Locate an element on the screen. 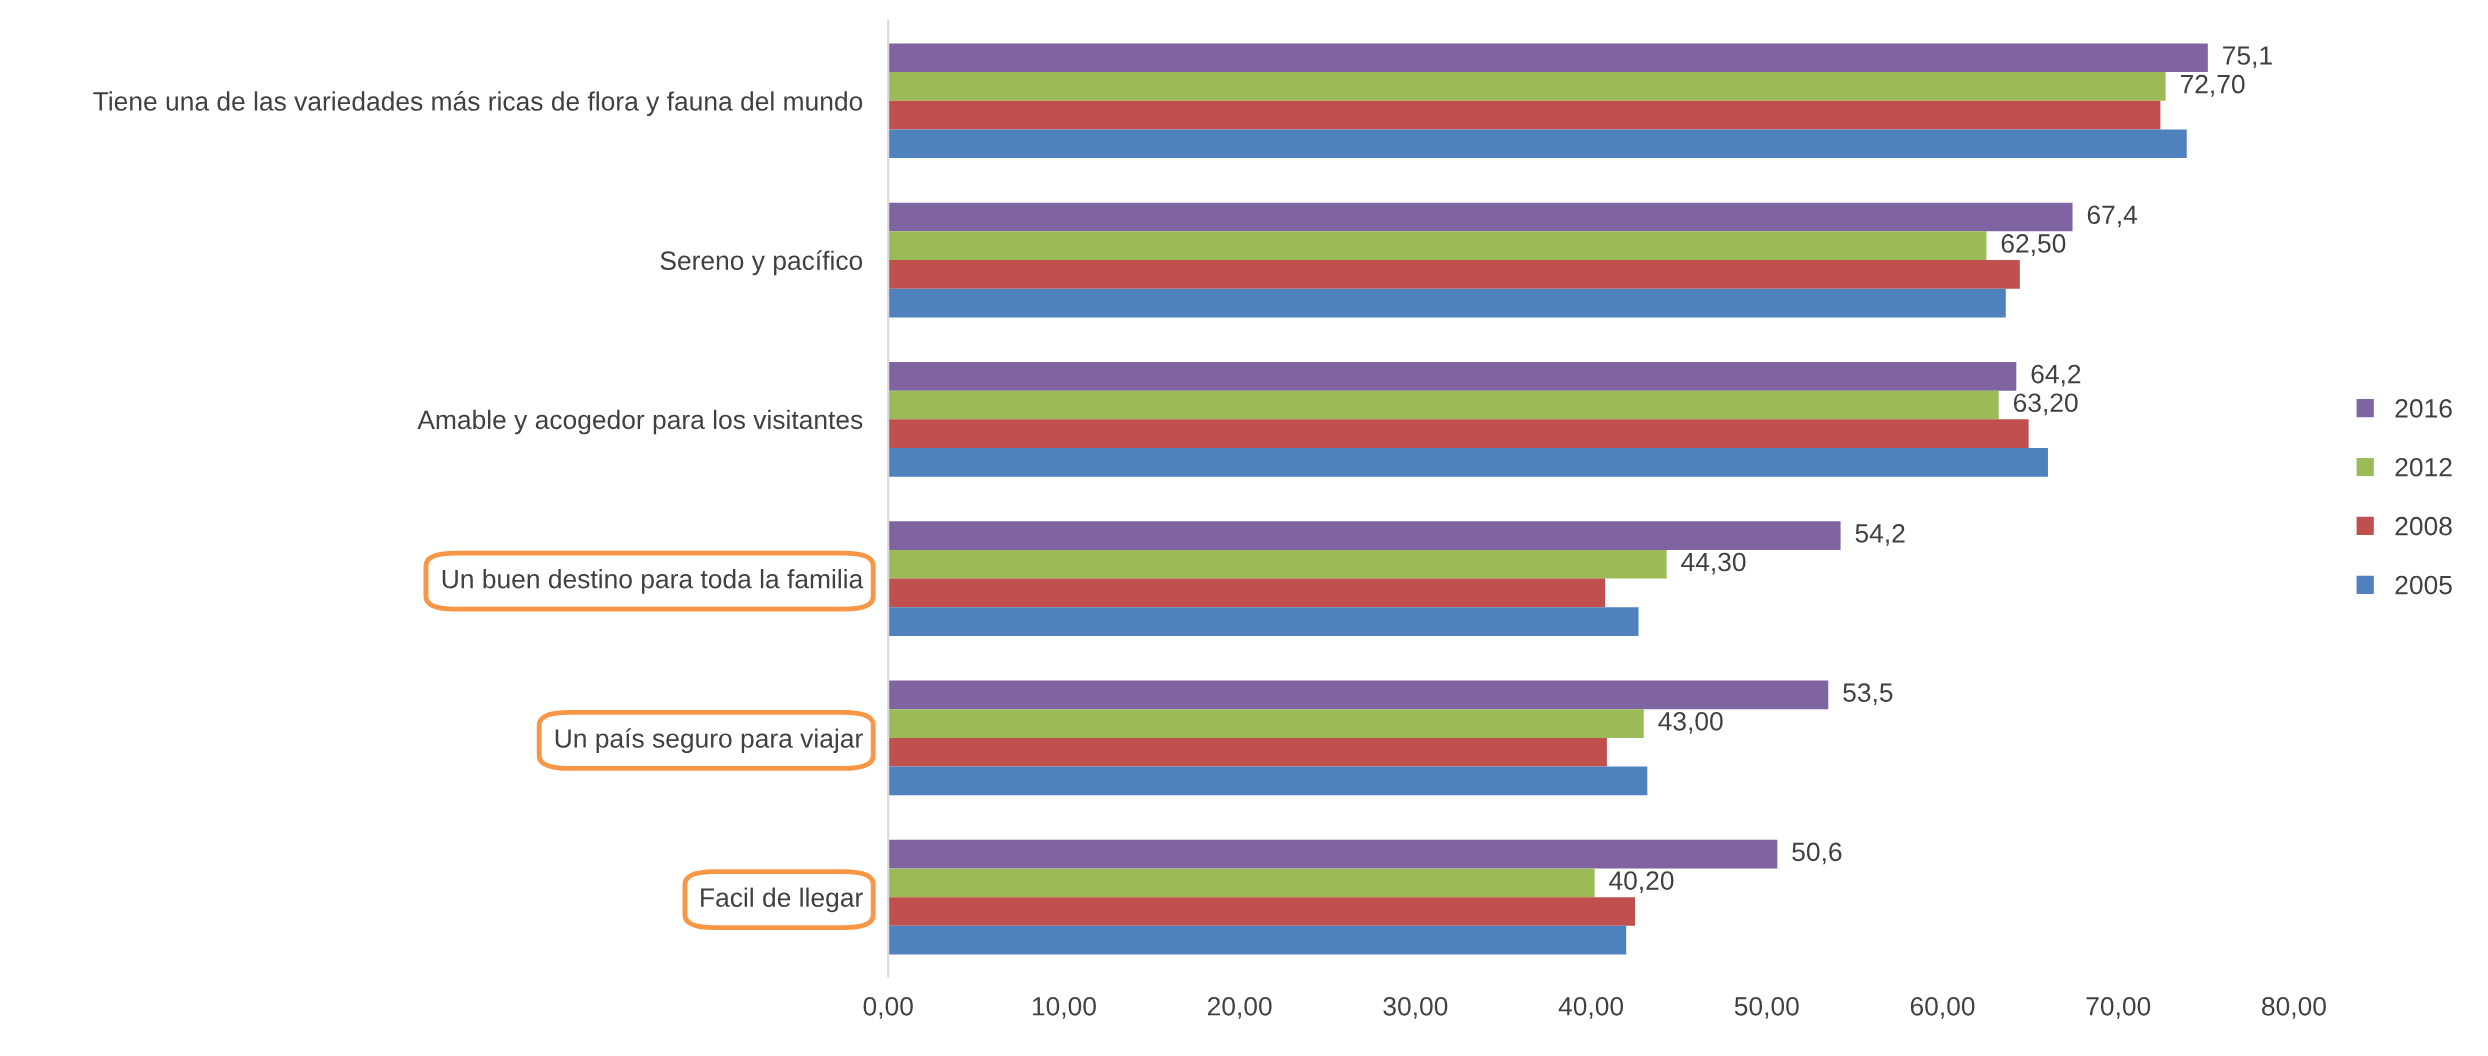 The height and width of the screenshot is (1056, 2488). legend-label: 2008 is located at coordinates (2423, 526).